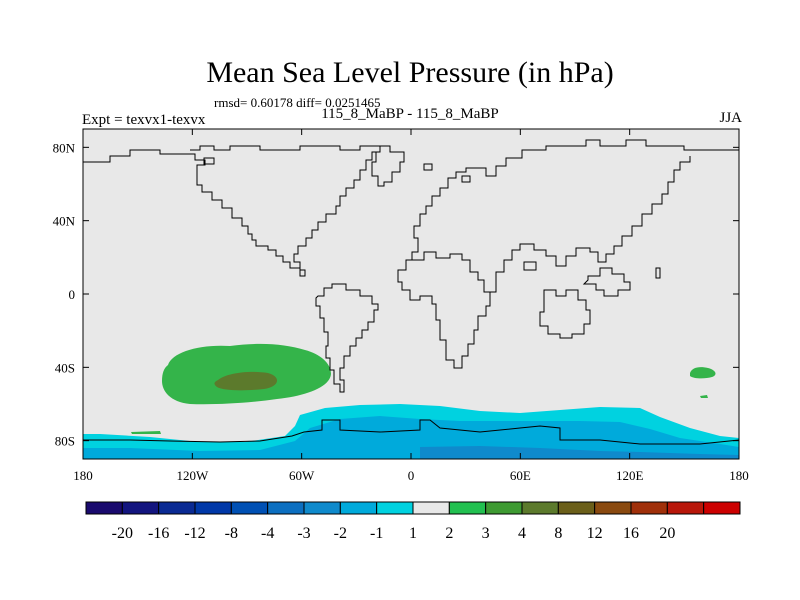 Image resolution: width=800 pixels, height=600 pixels. Describe the element at coordinates (520, 475) in the screenshot. I see `x-tick-label: 60E` at that location.